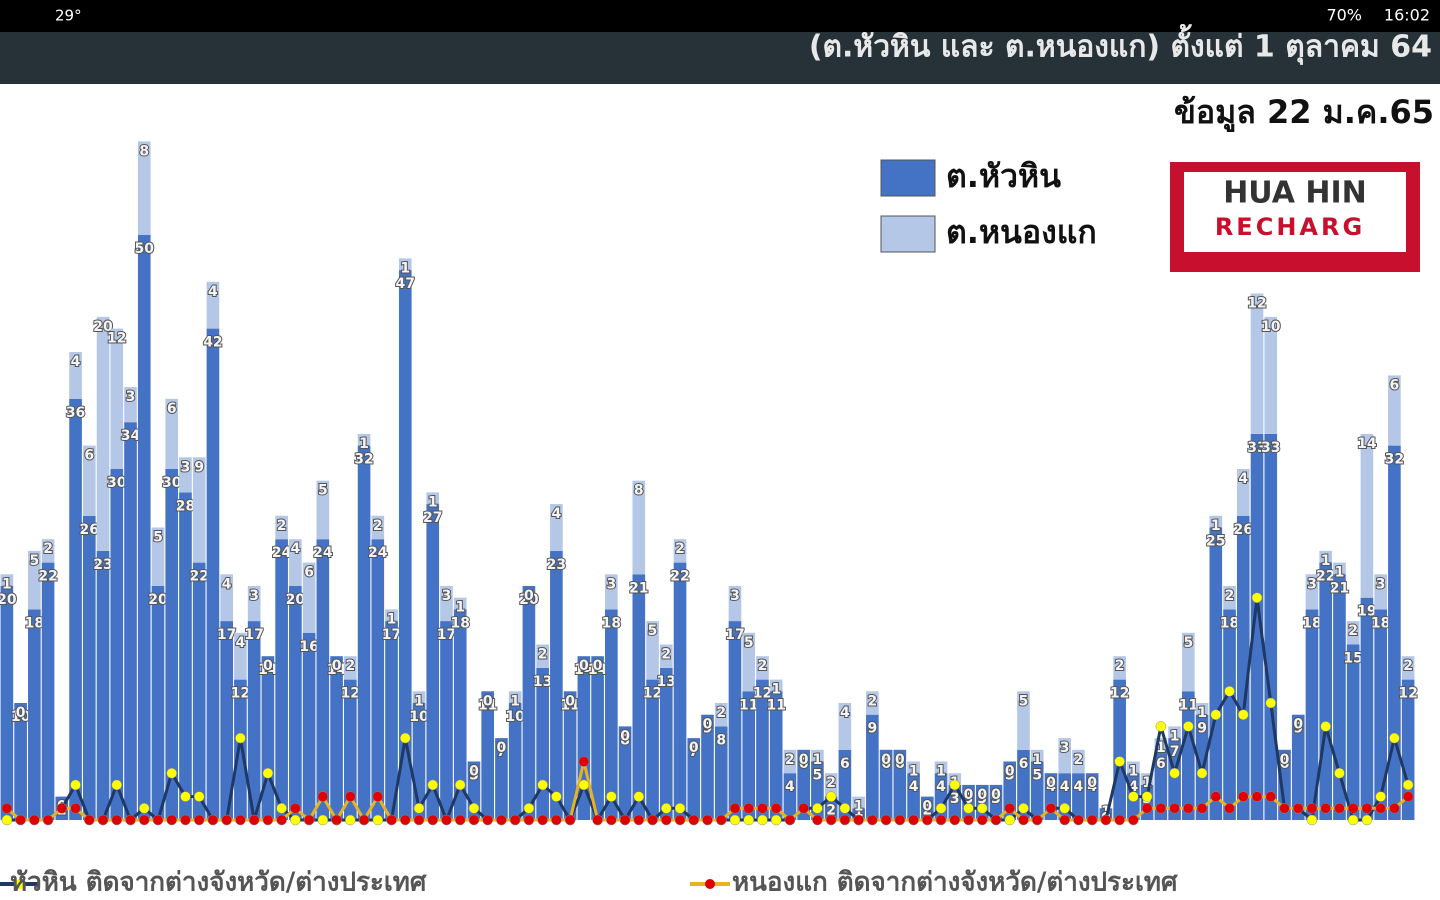 The height and width of the screenshot is (900, 1440). I want to click on legend-label: ต.หนองแก, so click(1021, 232).